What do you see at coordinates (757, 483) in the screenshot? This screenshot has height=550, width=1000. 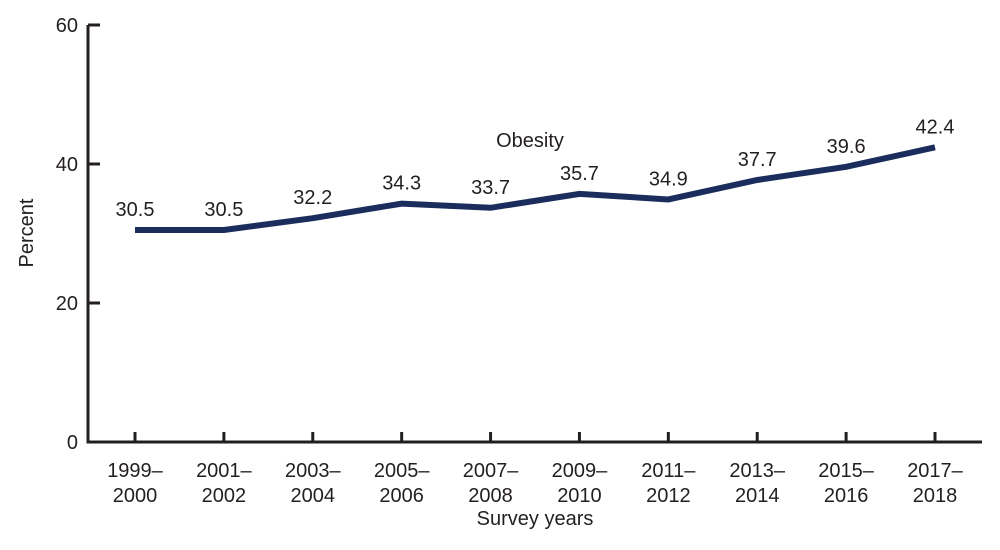 I see `x-tick-label: 2013– 2014` at bounding box center [757, 483].